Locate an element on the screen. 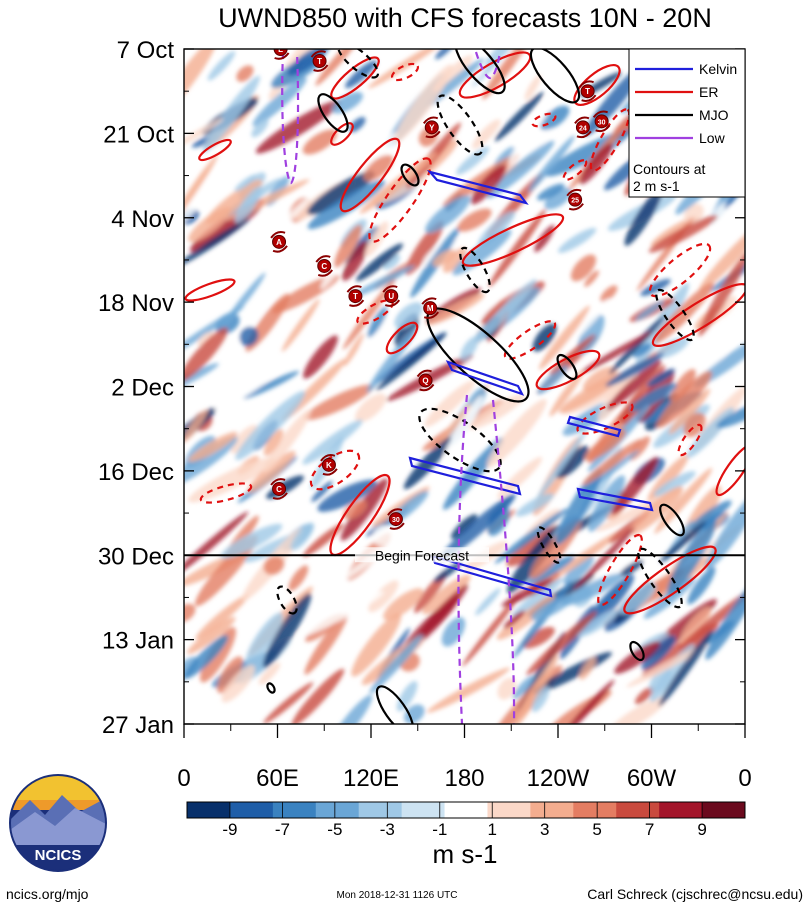 Image resolution: width=809 pixels, height=907 pixels. storm-symbol: C is located at coordinates (324, 266).